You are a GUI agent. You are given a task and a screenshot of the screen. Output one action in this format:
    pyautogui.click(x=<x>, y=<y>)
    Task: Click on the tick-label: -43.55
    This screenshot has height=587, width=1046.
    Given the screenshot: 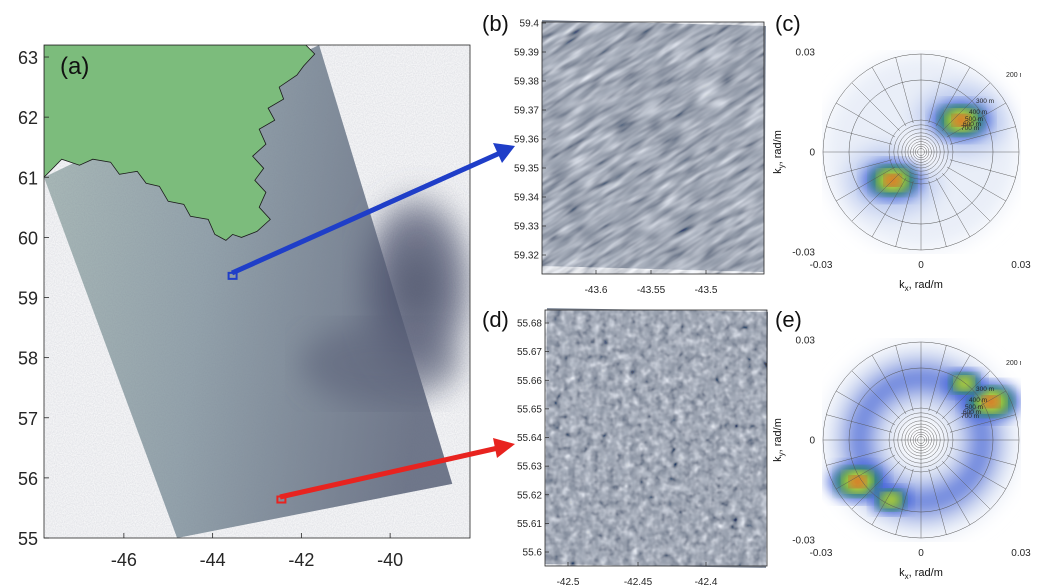 What is the action you would take?
    pyautogui.click(x=651, y=290)
    